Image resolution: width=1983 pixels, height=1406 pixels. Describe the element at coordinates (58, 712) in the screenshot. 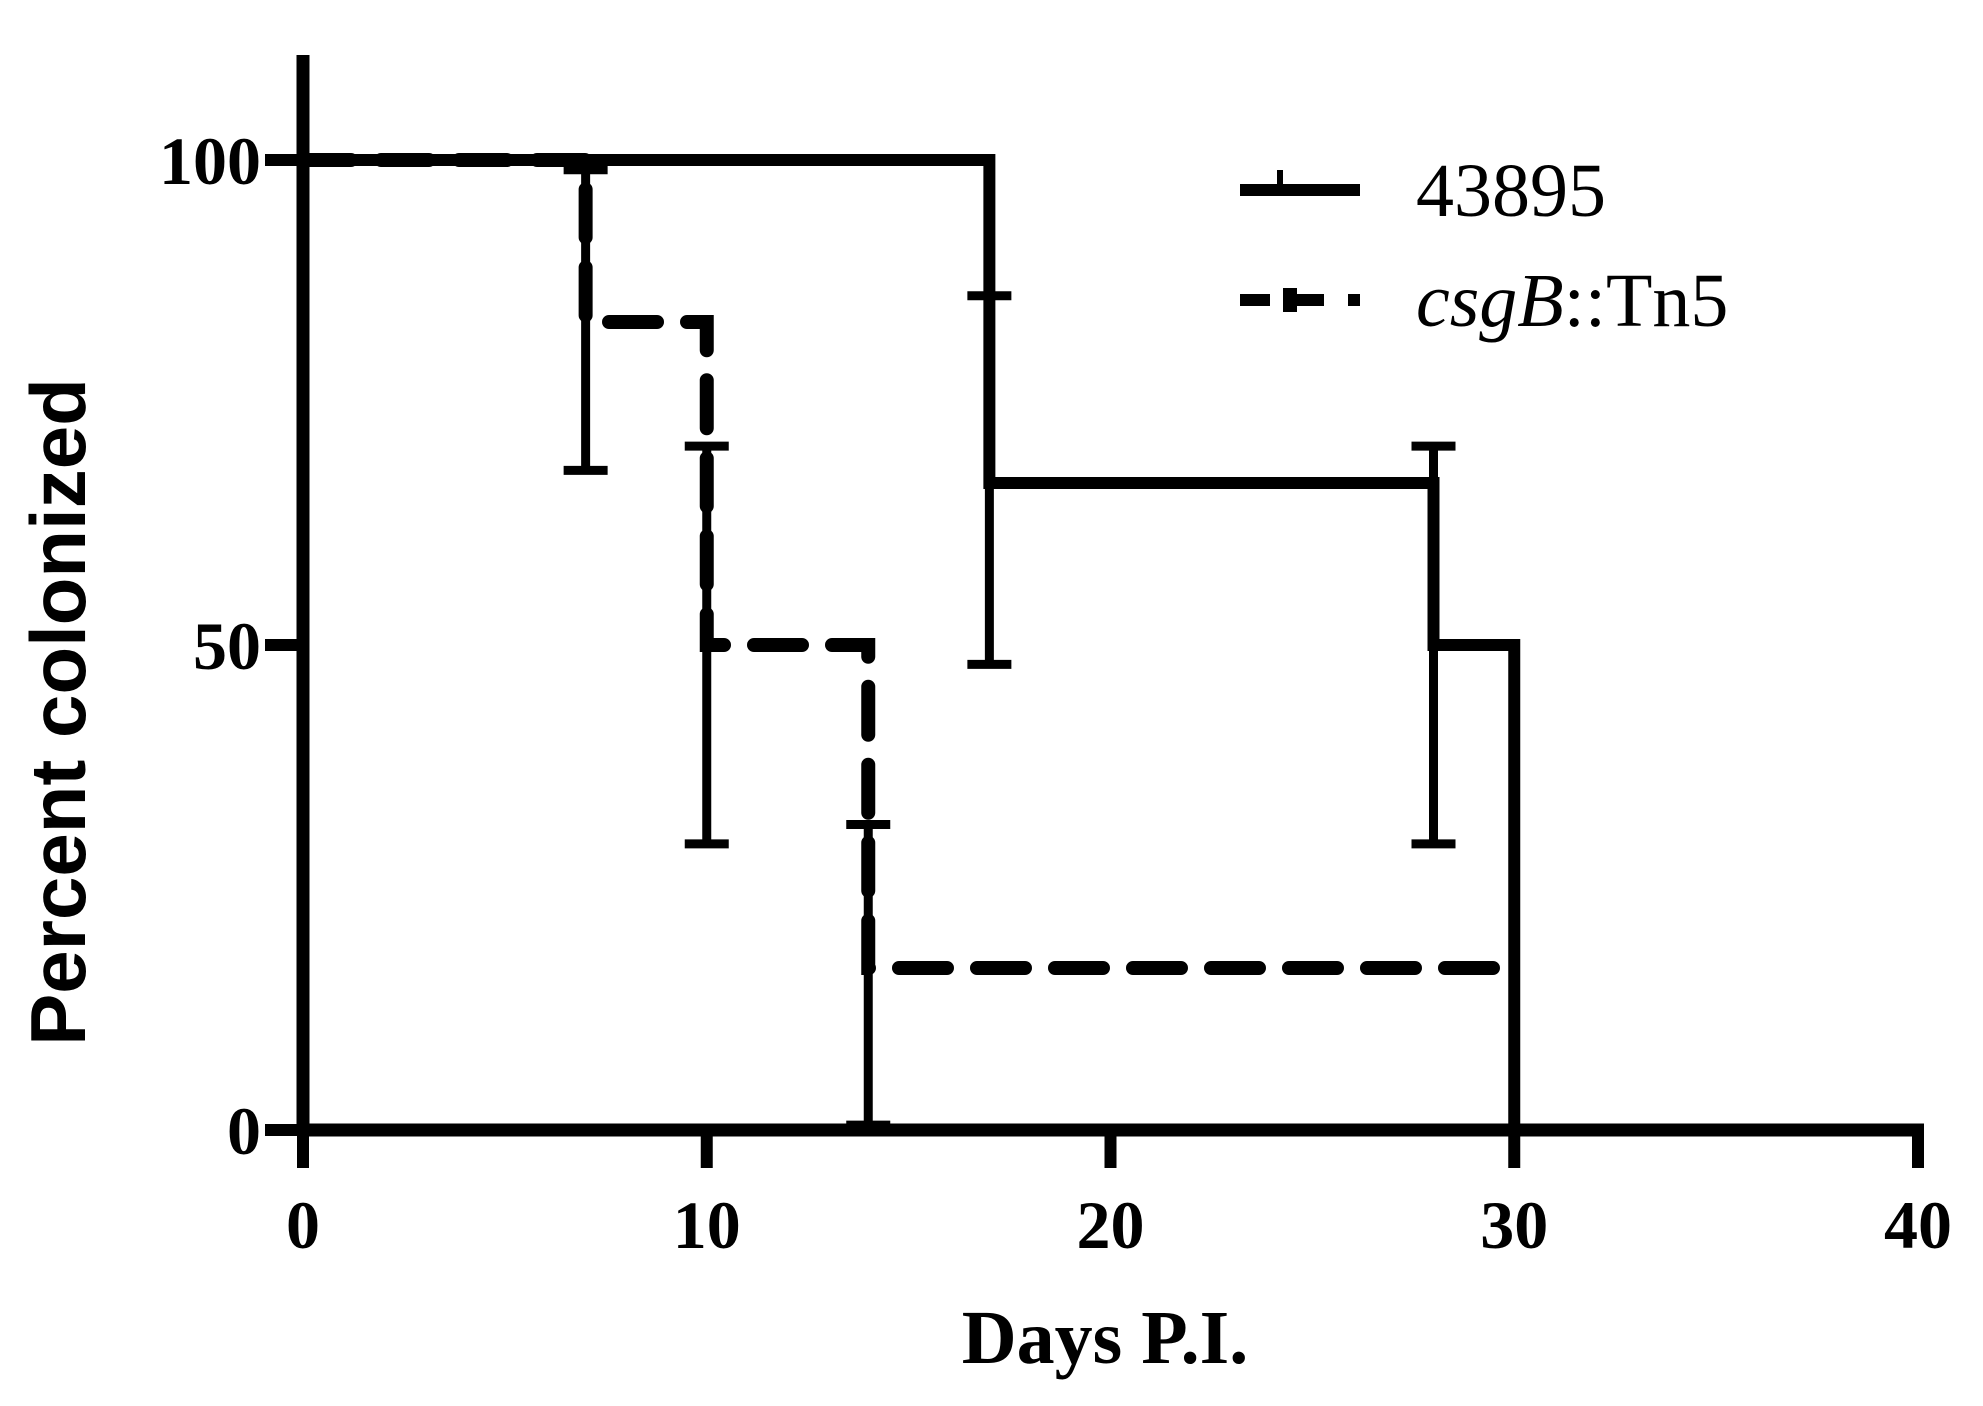

I see `y-axis-title: Percent colonized` at that location.